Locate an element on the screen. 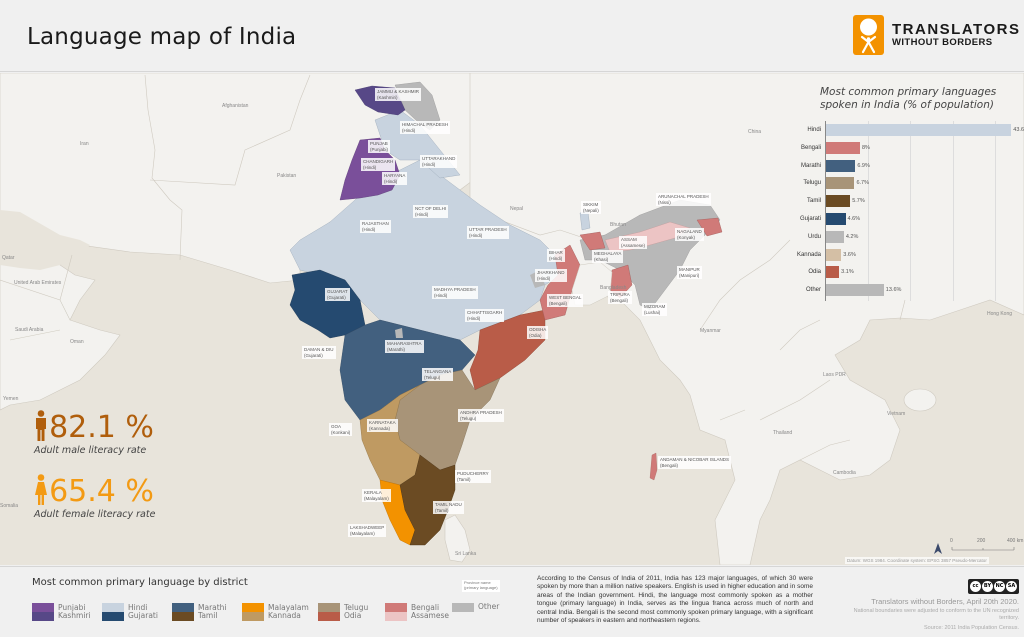  state-label: ANDAMAN & NICOBAR ISLANDS (Bengali) is located at coordinates (695, 463).